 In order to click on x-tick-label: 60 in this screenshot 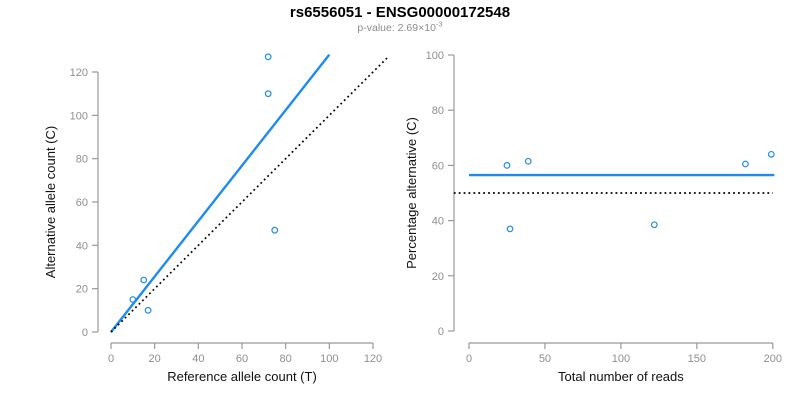, I will do `click(242, 359)`.